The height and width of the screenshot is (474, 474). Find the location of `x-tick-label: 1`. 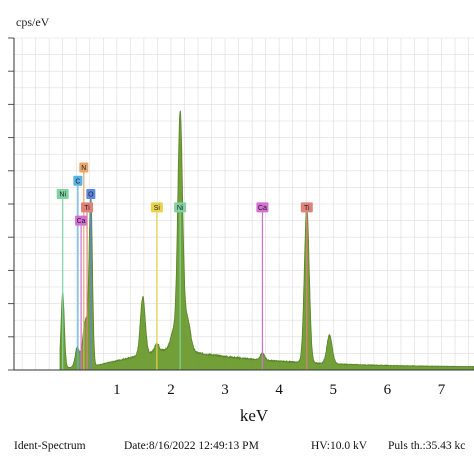

x-tick-label: 1 is located at coordinates (117, 390).